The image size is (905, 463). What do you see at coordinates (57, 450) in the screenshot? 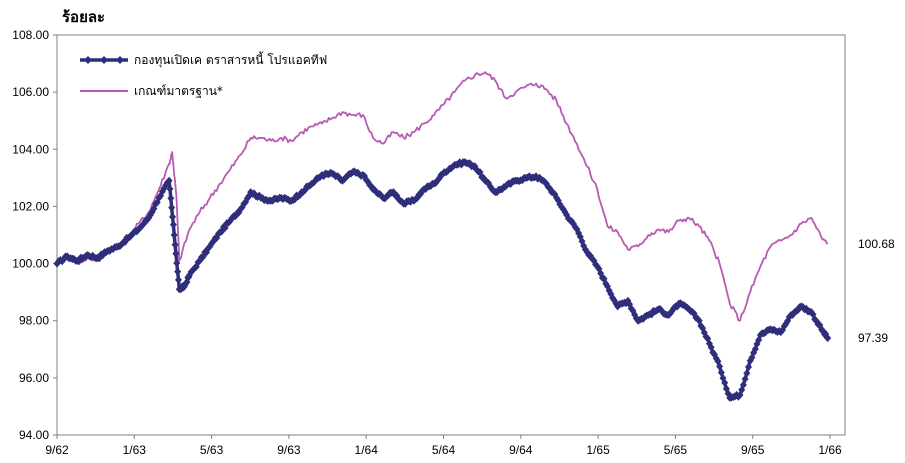
I see `x-tick-label: 9/62` at bounding box center [57, 450].